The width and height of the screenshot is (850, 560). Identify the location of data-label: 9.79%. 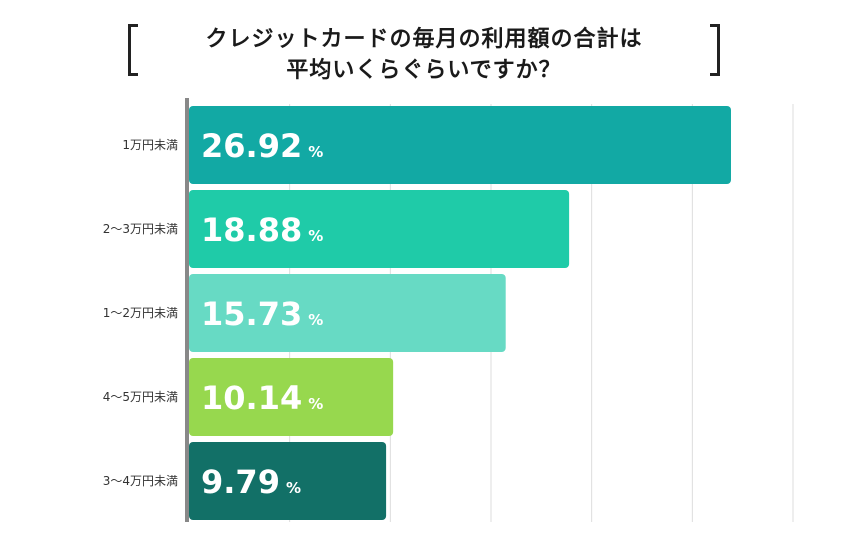
(251, 482).